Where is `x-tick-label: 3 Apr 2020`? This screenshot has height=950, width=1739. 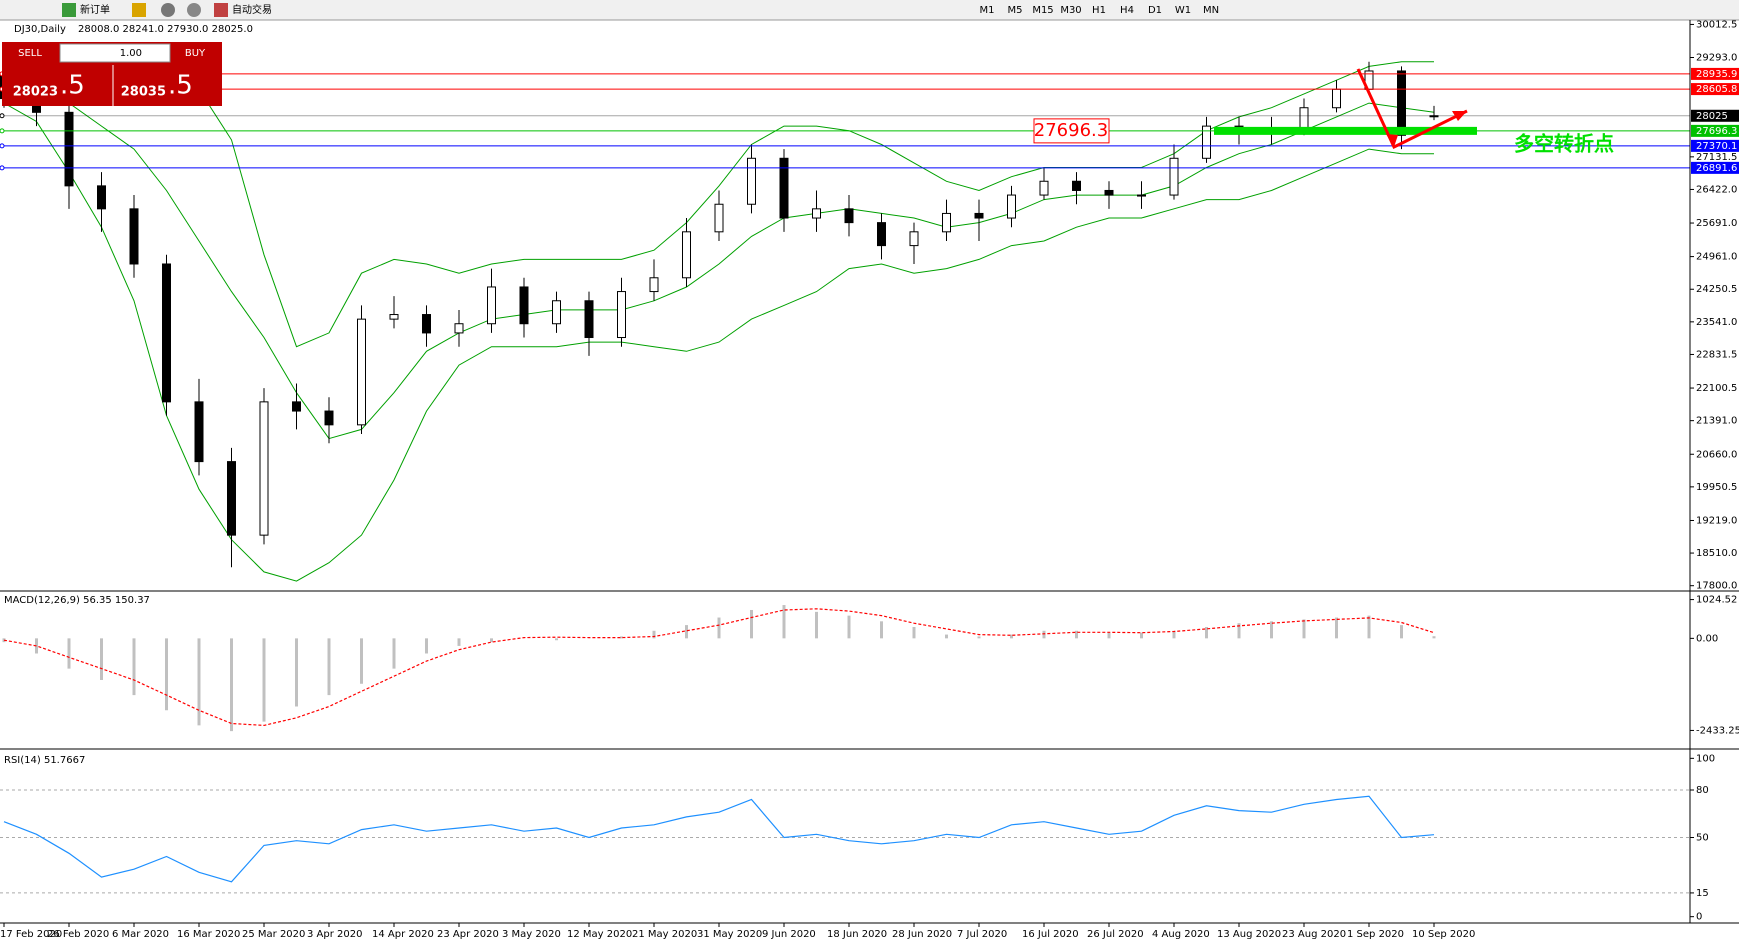 x-tick-label: 3 Apr 2020 is located at coordinates (334, 934).